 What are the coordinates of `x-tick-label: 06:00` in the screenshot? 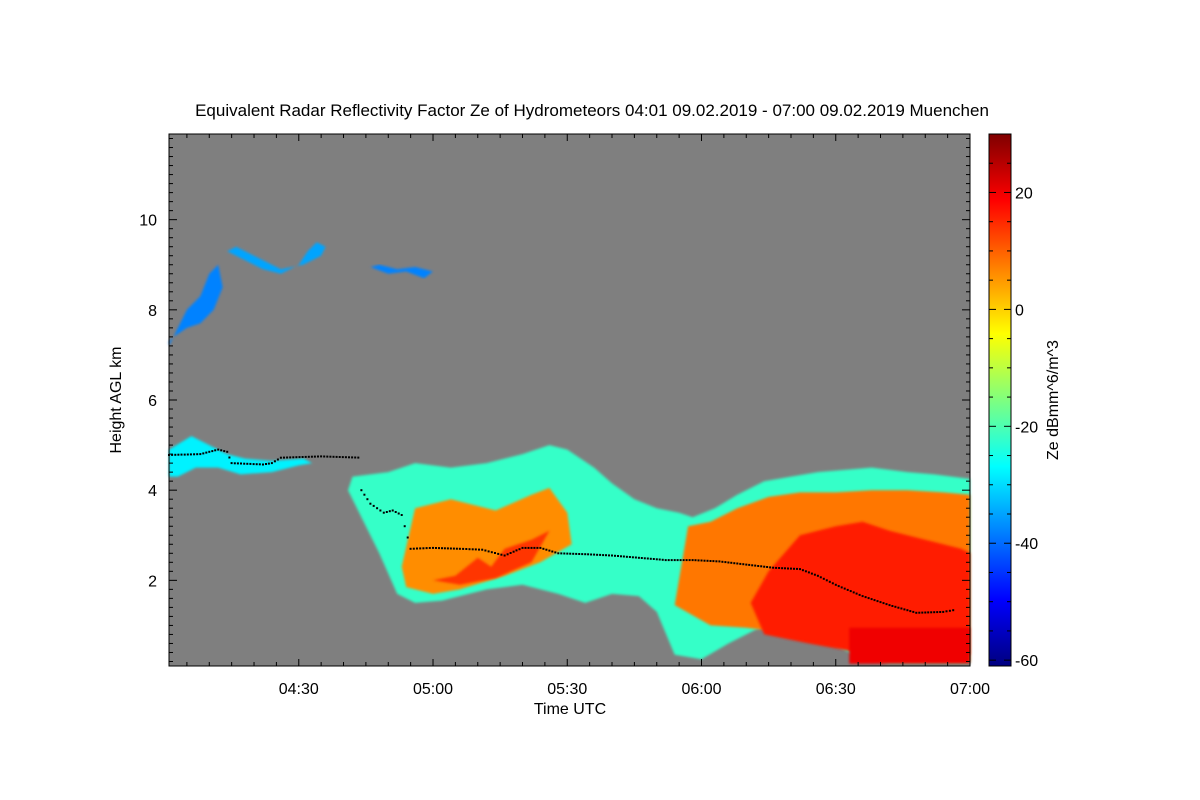 It's located at (701, 689).